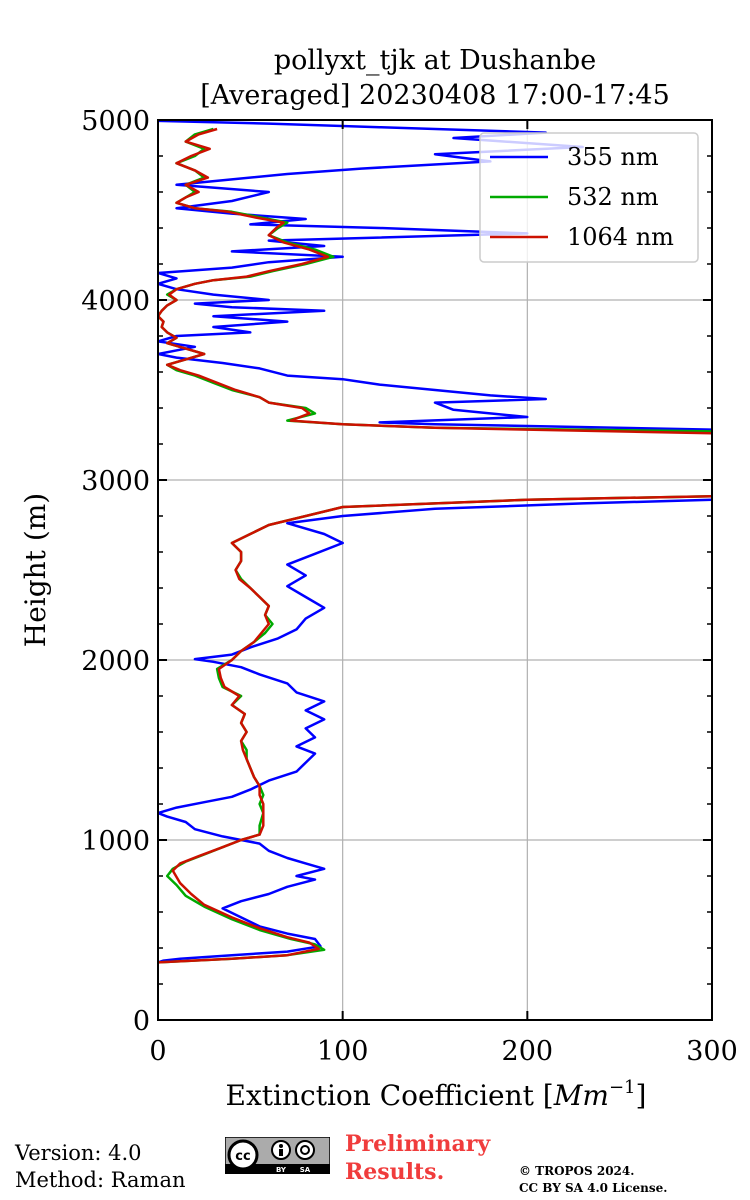 This screenshot has height=1200, width=750. Describe the element at coordinates (141, 1021) in the screenshot. I see `y-tick-label: 0` at that location.